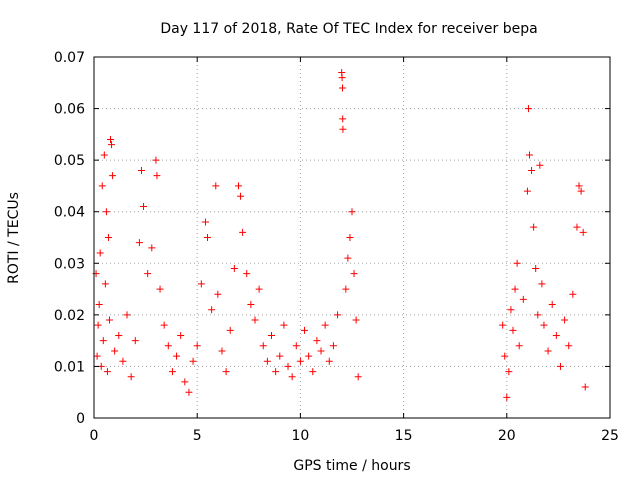  I want to click on x-tick-label: 10, so click(300, 436).